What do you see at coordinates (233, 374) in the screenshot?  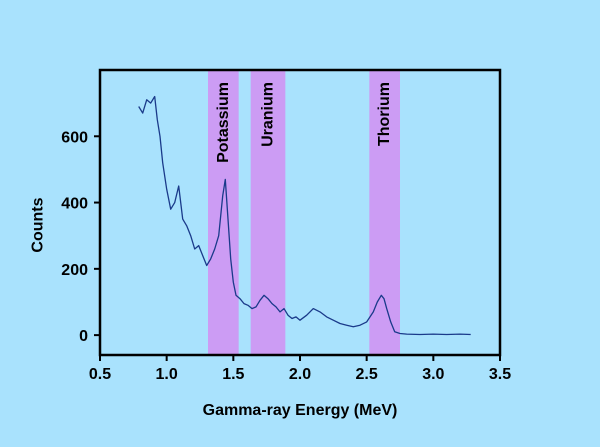 I see `x-tick-label: 1.5` at bounding box center [233, 374].